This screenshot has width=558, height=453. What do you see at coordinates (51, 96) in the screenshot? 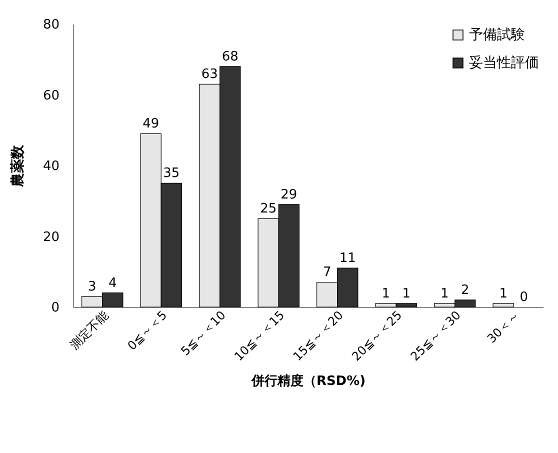
I see `y-tick-label: 60` at bounding box center [51, 96].